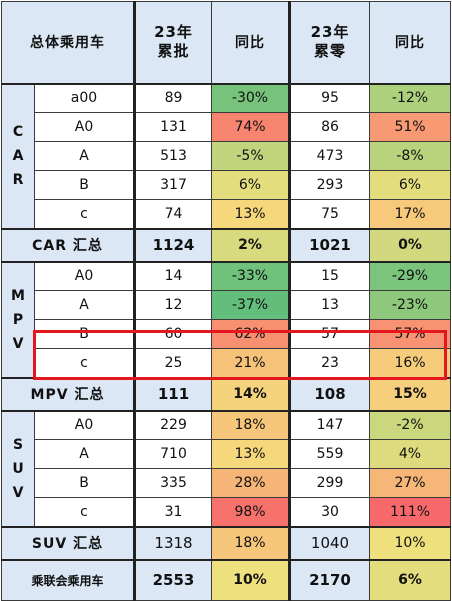 Image resolution: width=452 pixels, height=601 pixels. Describe the element at coordinates (172, 127) in the screenshot. I see `wholesale-cell: 131` at that location.